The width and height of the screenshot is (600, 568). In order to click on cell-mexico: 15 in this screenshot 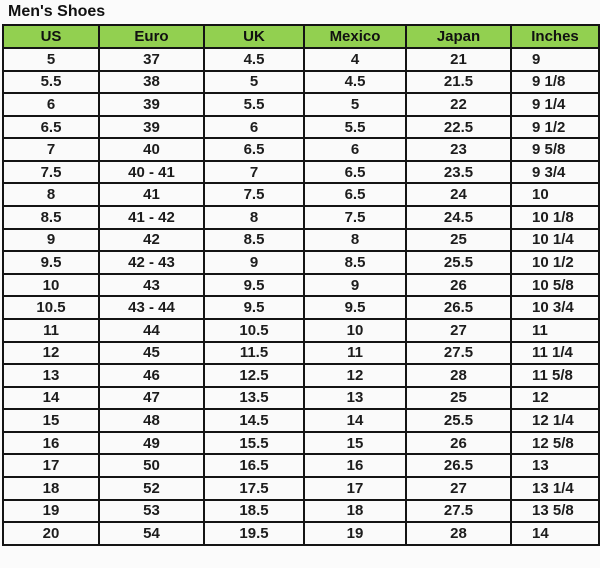, I will do `click(355, 443)`.